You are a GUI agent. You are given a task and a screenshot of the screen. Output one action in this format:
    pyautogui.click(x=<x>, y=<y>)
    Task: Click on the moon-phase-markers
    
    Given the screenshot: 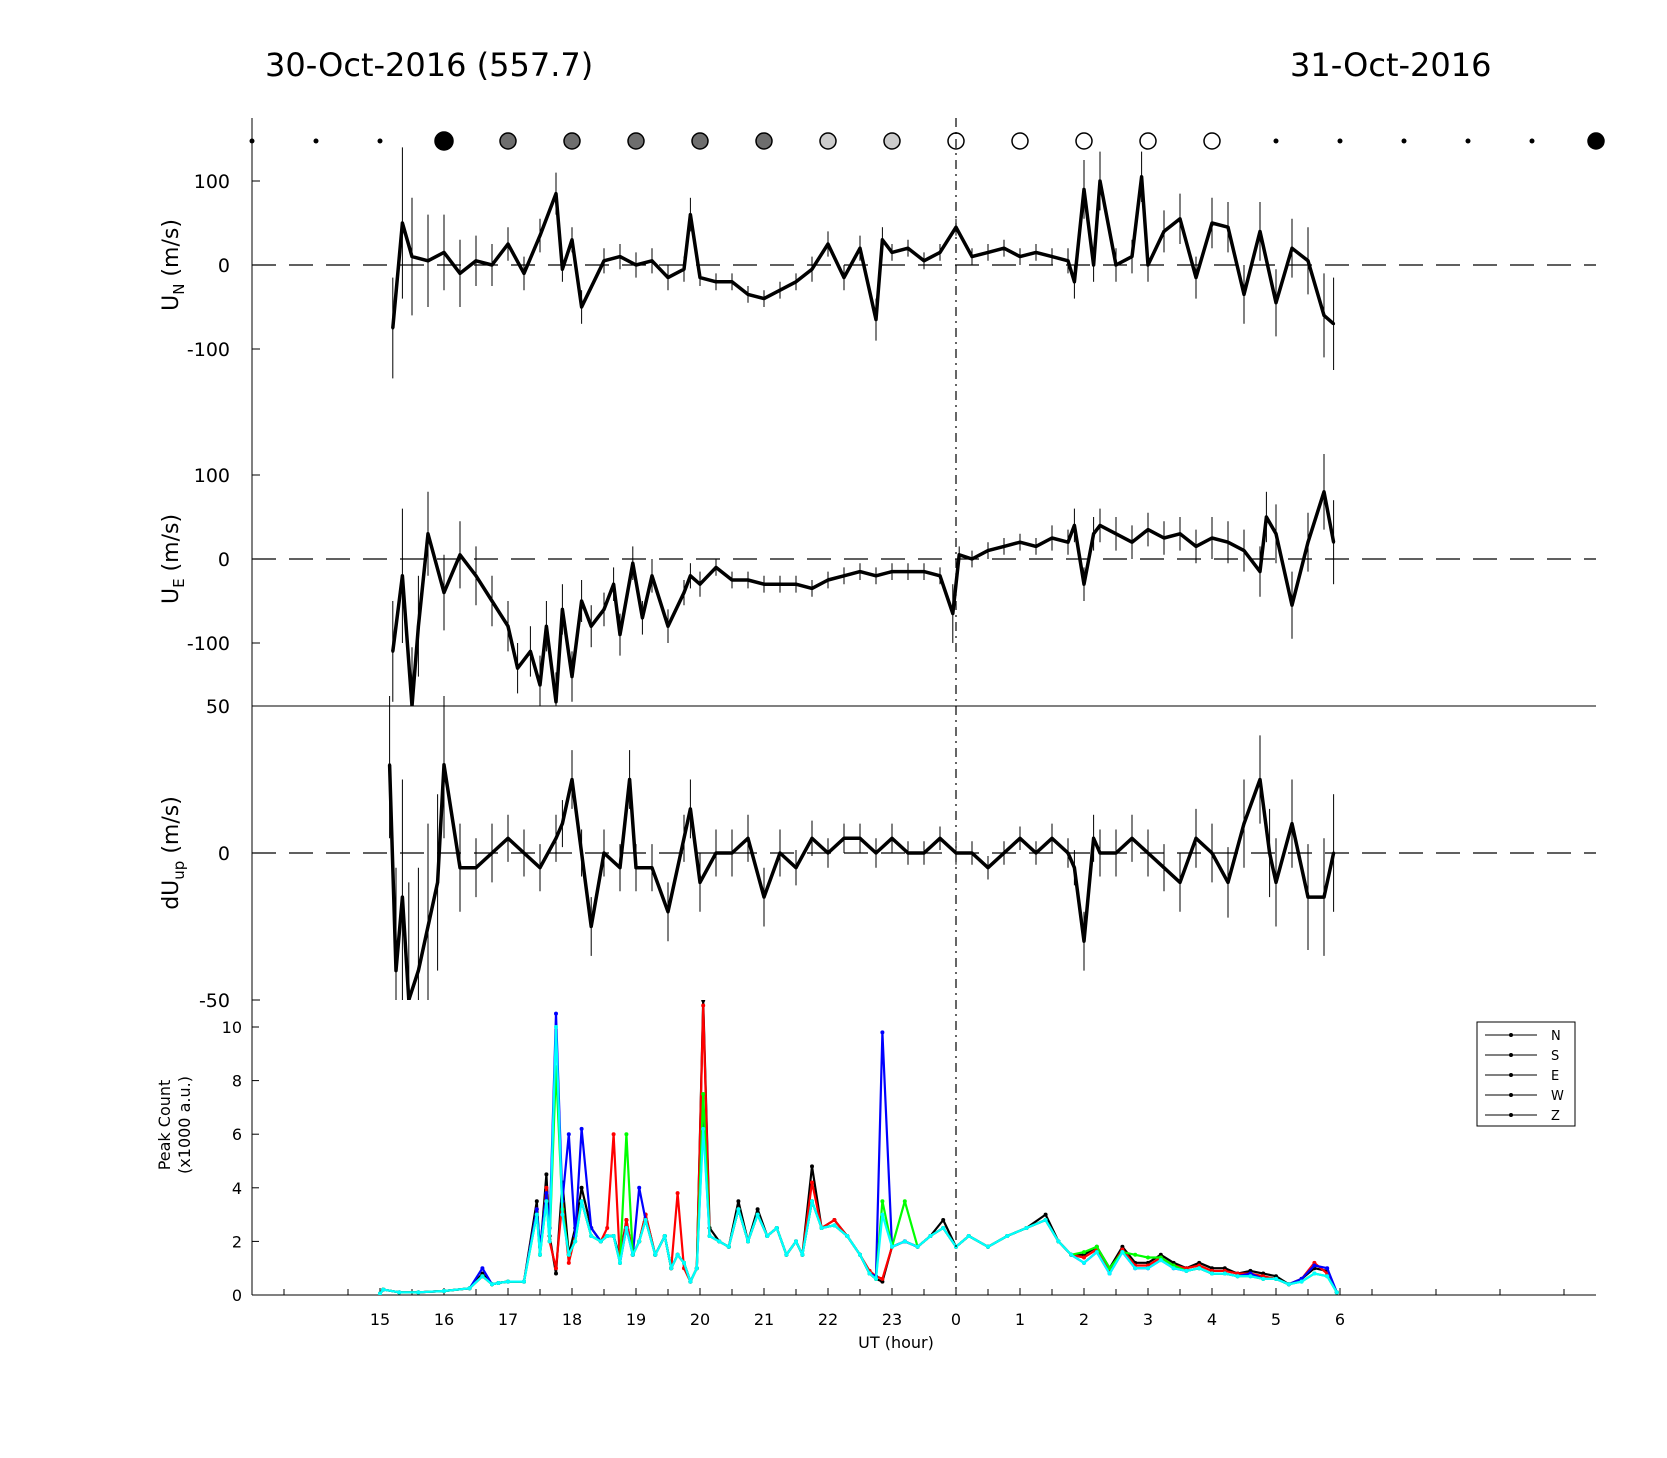 What is the action you would take?
    pyautogui.click(x=927, y=141)
    